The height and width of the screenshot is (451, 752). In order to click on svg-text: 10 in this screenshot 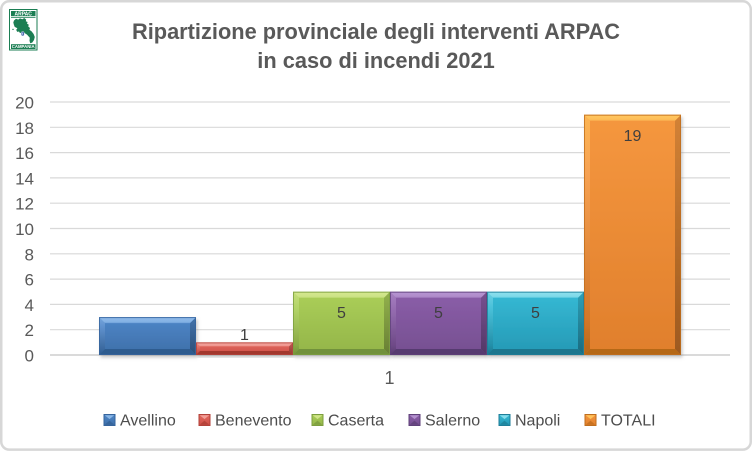, I will do `click(24, 229)`.